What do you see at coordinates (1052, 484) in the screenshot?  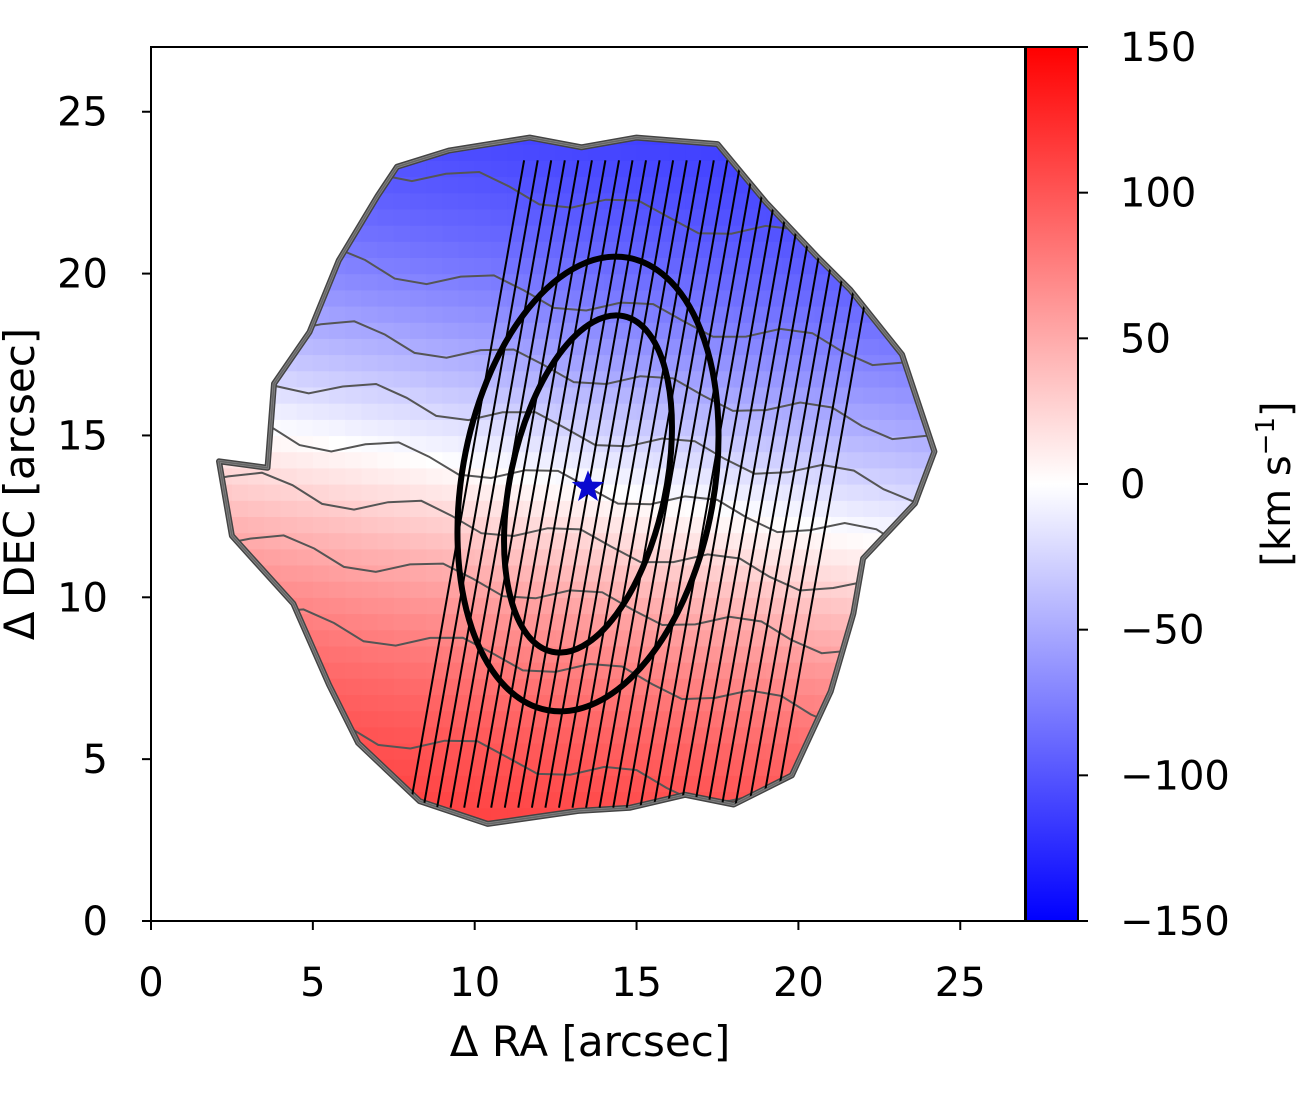 I see `colorbar` at bounding box center [1052, 484].